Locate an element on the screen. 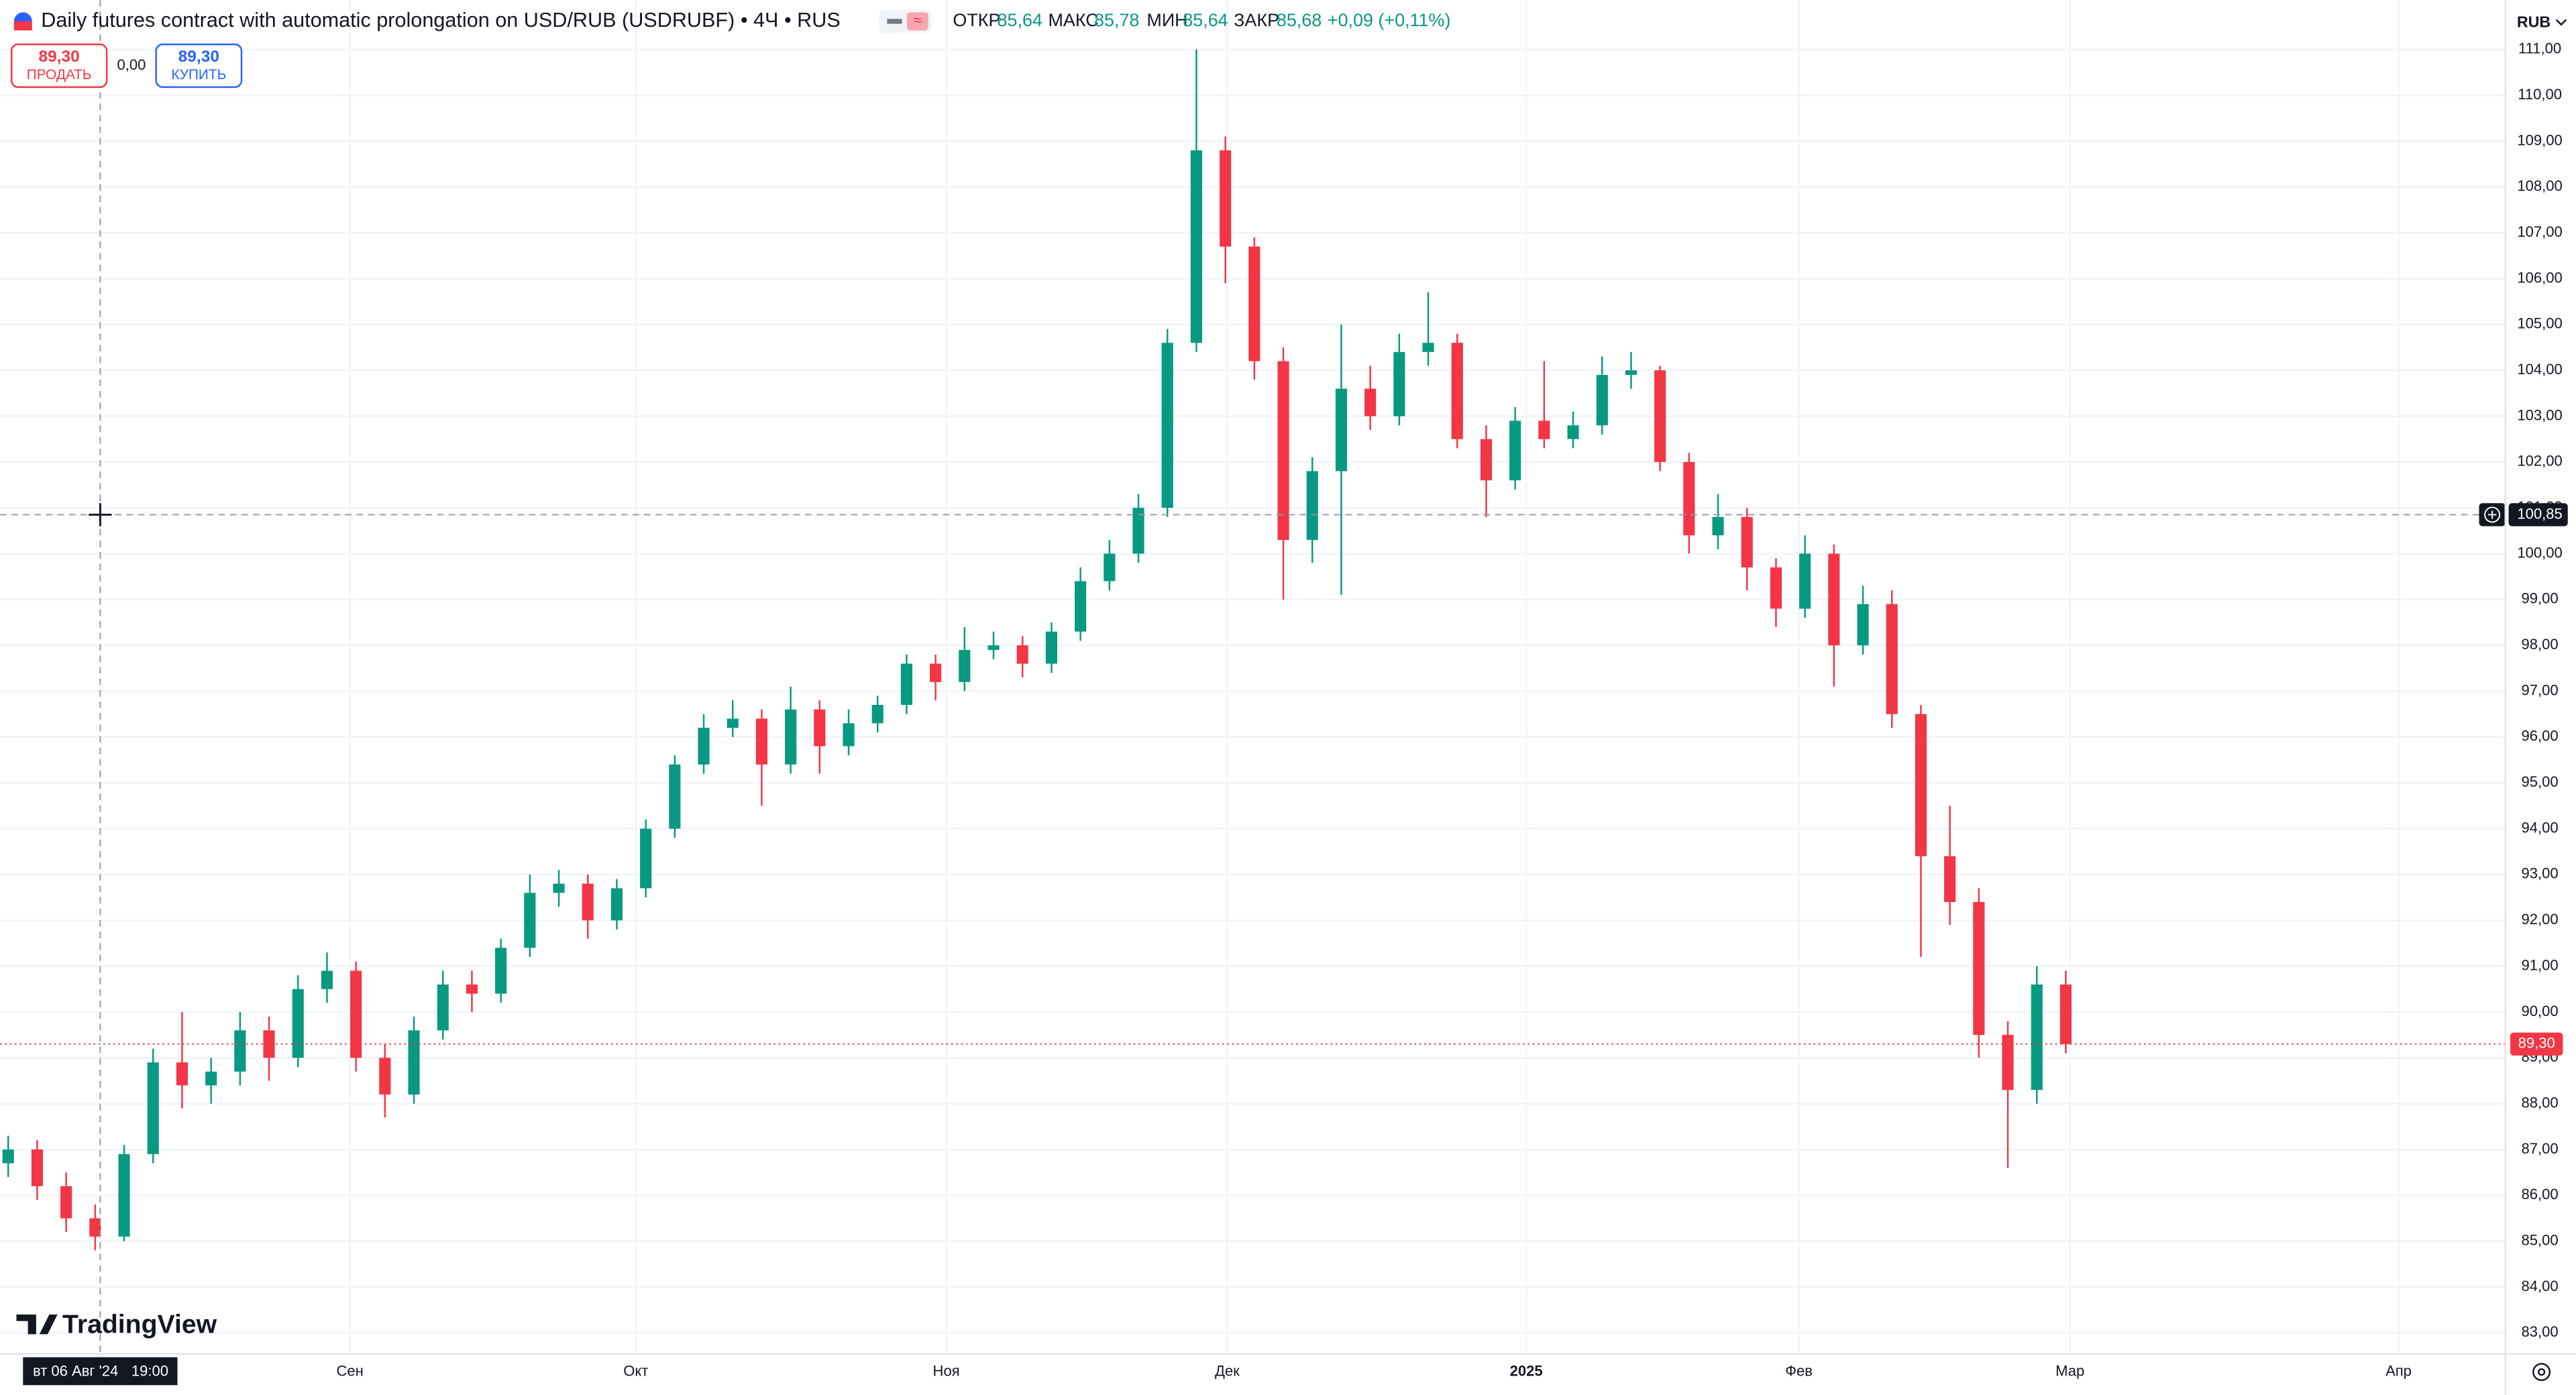  crosshair-time-day: вт 06 Авг '24 is located at coordinates (75, 1371).